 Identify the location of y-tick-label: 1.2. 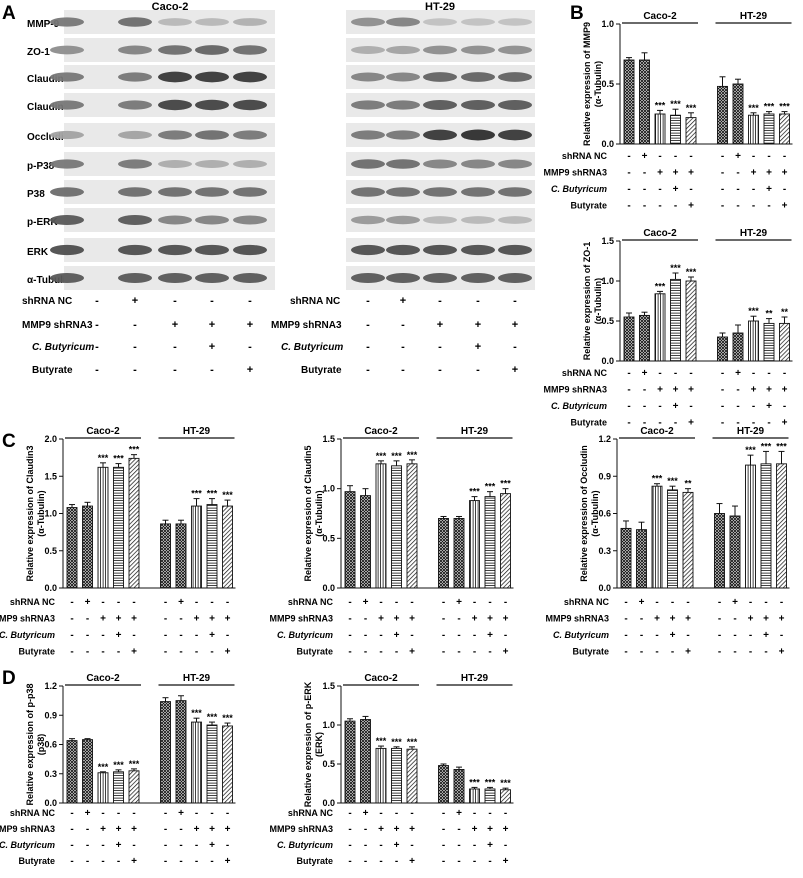
(50, 686).